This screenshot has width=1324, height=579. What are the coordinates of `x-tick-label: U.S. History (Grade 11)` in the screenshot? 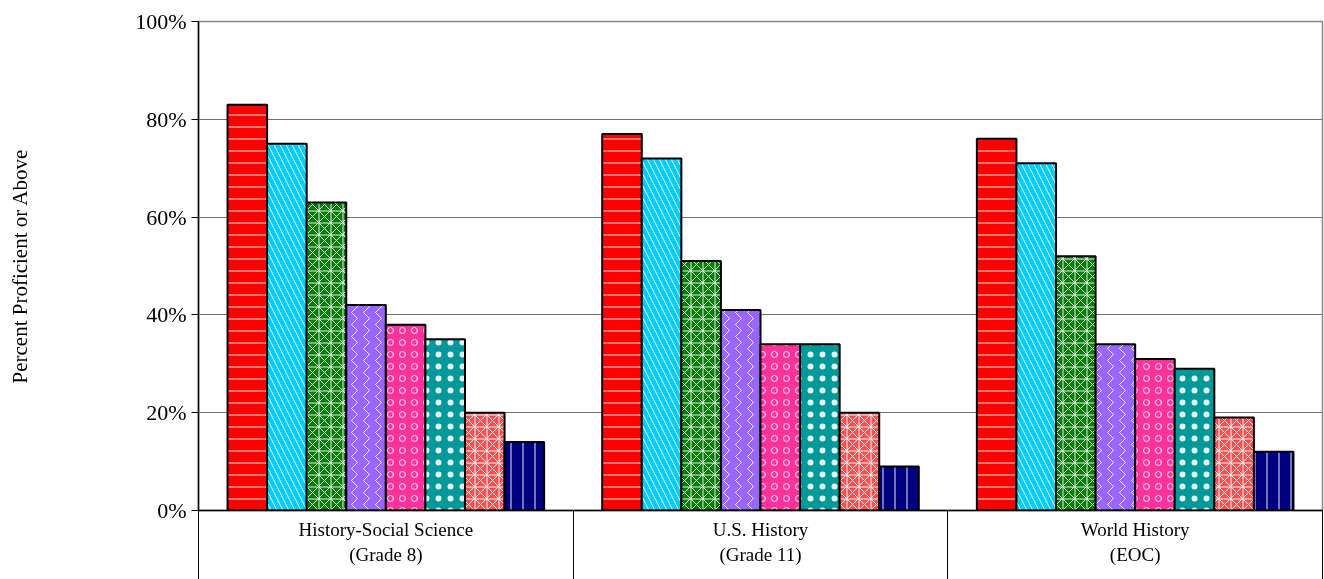 It's located at (760, 542).